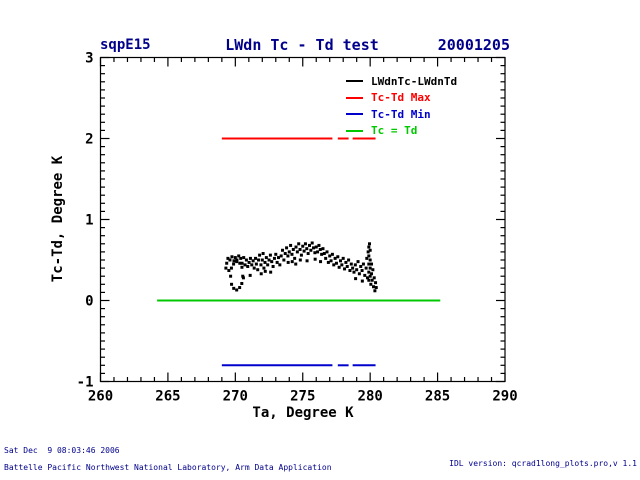 Image resolution: width=640 pixels, height=480 pixels. I want to click on legend-label: Tc = Td, so click(394, 131).